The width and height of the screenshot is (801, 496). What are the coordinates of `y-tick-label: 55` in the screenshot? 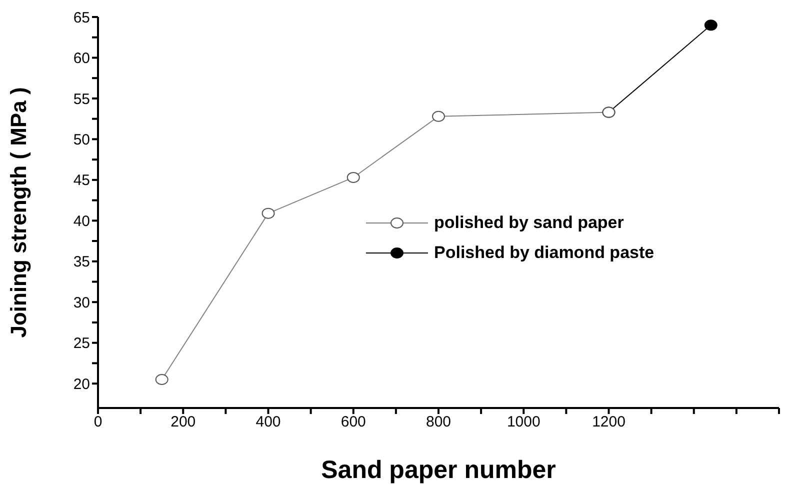 It's located at (81, 99).